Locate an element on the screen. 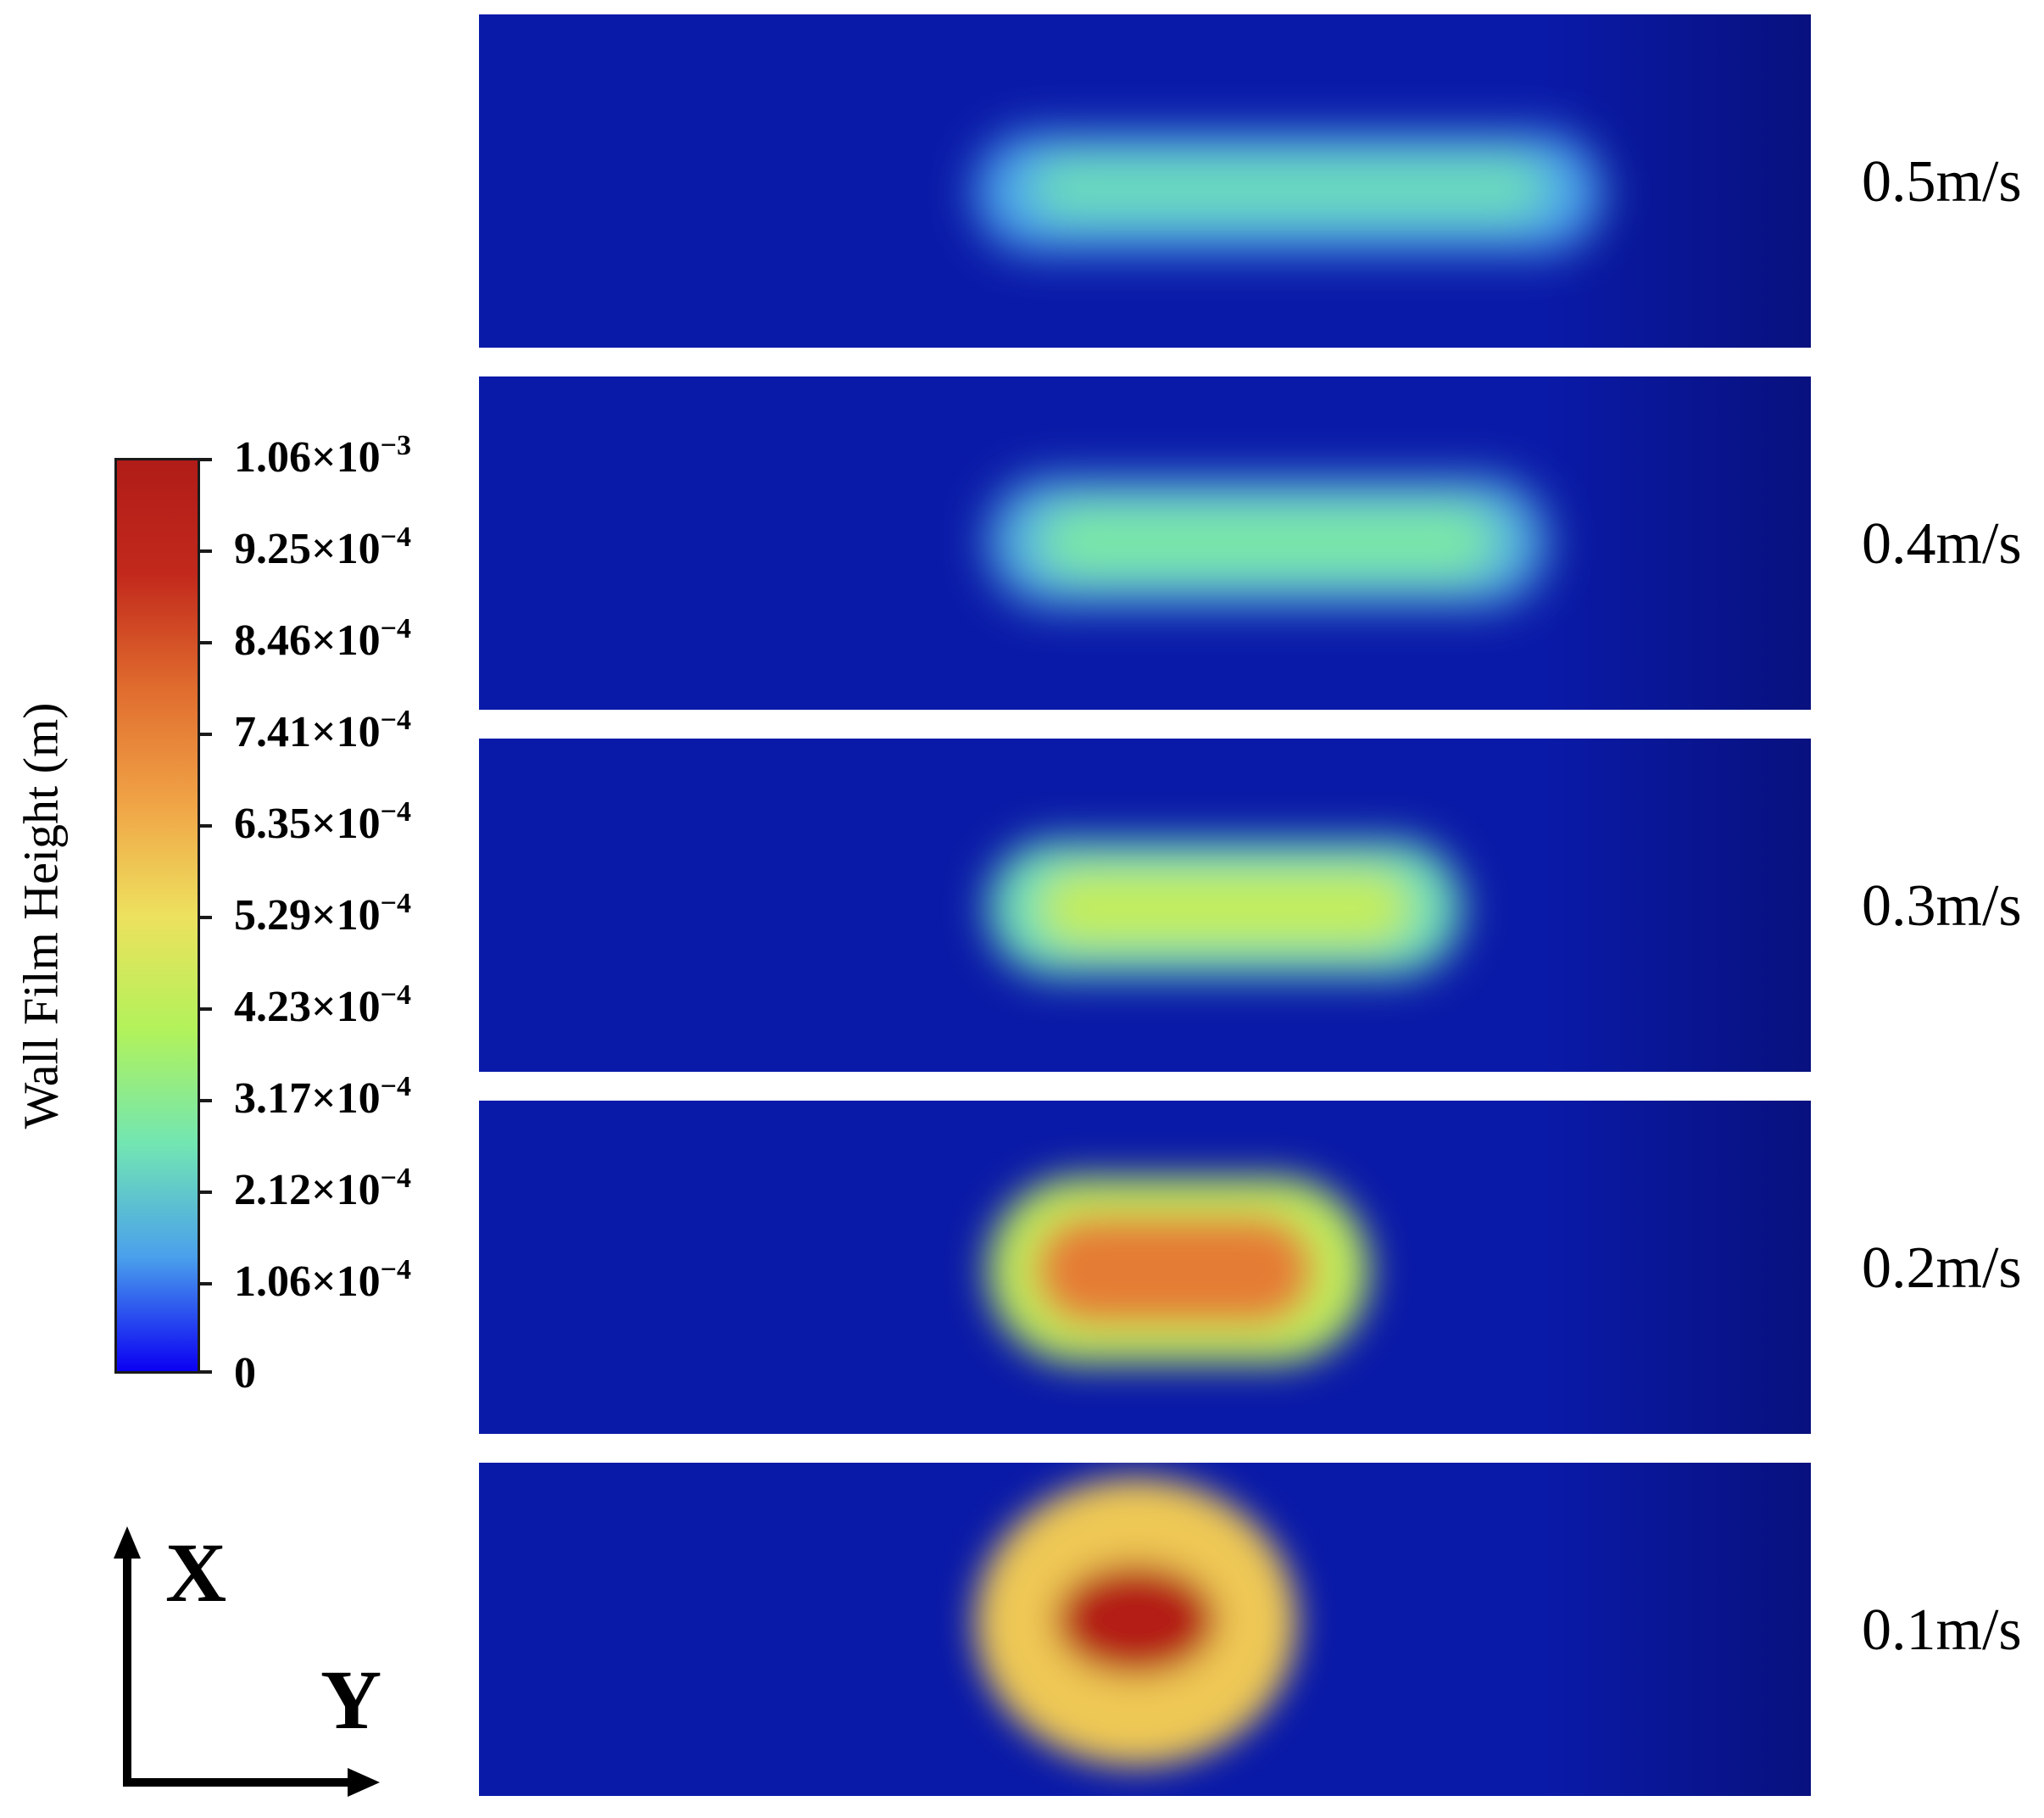 The image size is (2044, 1818). coordinate-axes is located at coordinates (247, 1661).